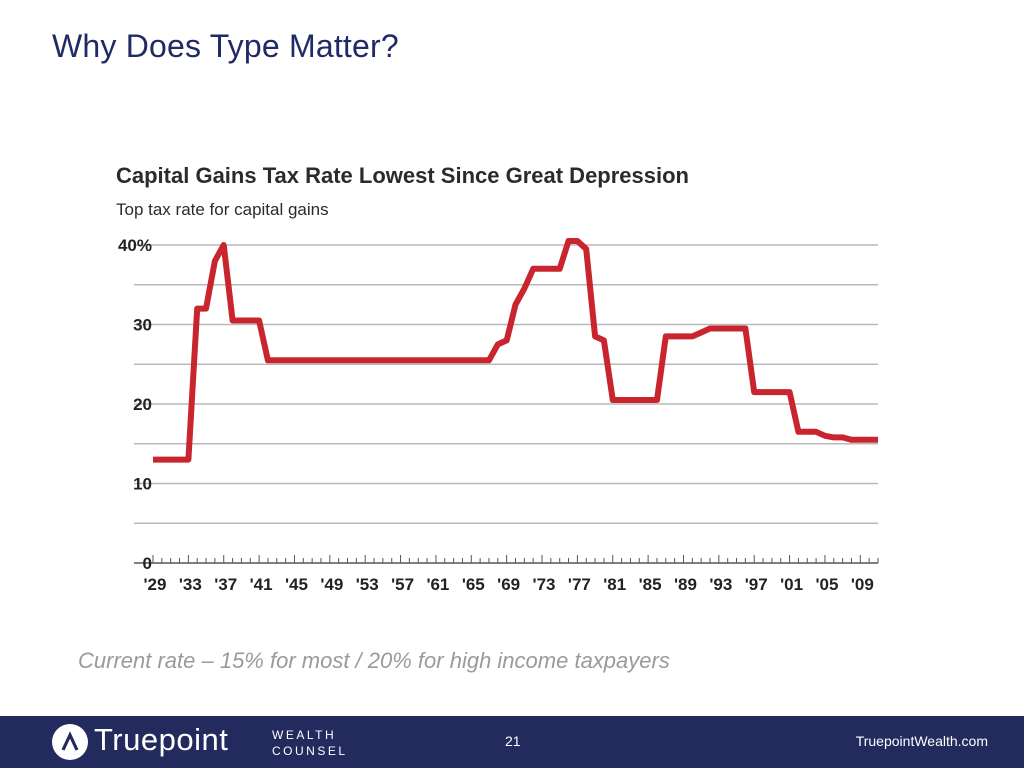 Image resolution: width=1024 pixels, height=768 pixels. I want to click on x-tick-label: '49, so click(331, 584).